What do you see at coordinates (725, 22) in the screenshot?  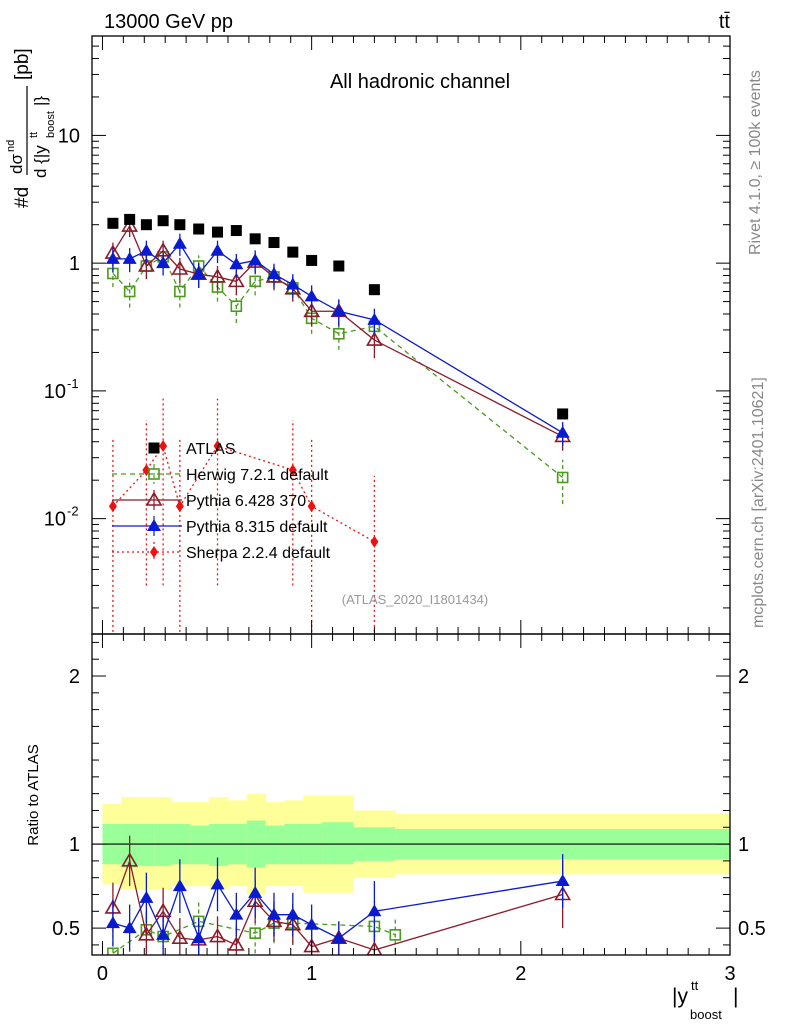 I see `header-process-label: tt̄` at bounding box center [725, 22].